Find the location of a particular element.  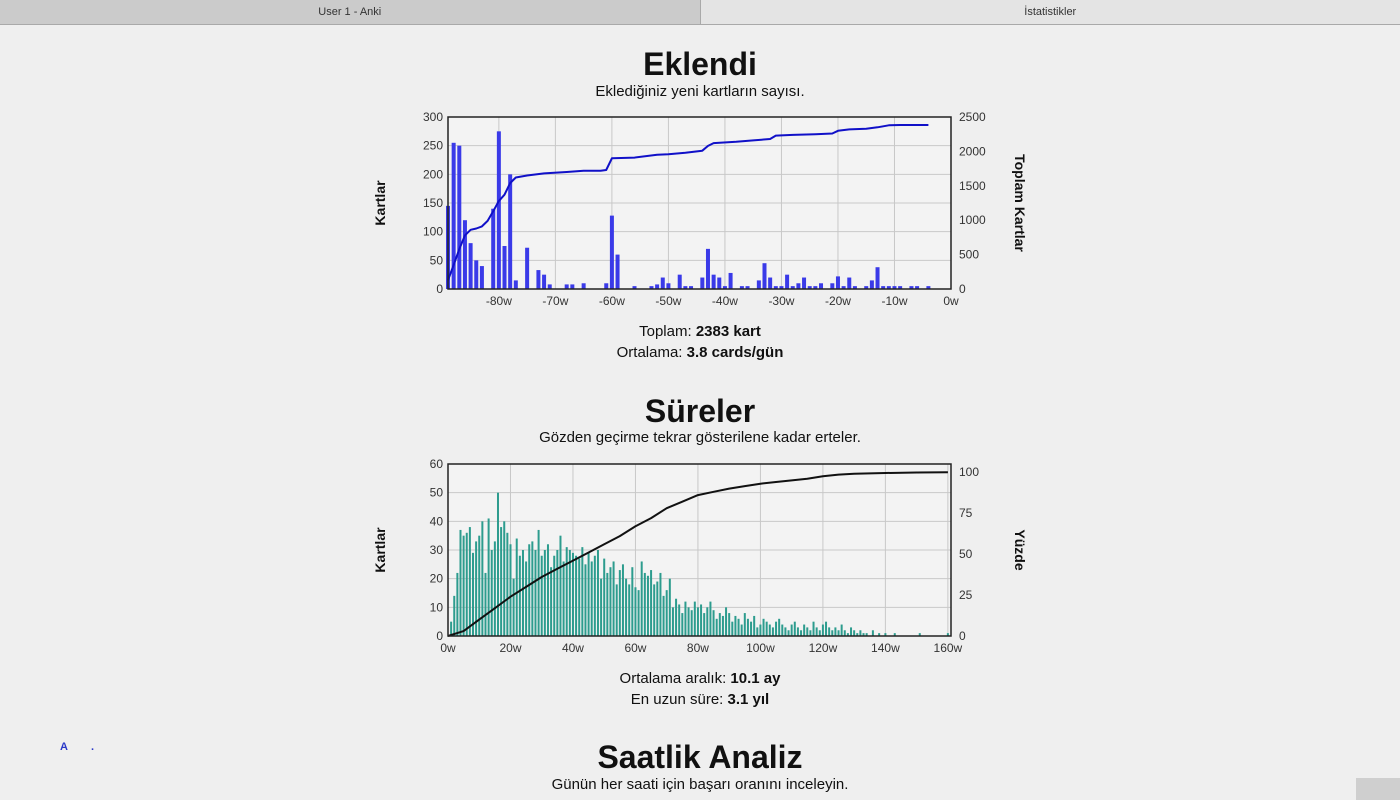

added-subtitle: Eklediğiniz yeni kartların sayısı. is located at coordinates (700, 91).